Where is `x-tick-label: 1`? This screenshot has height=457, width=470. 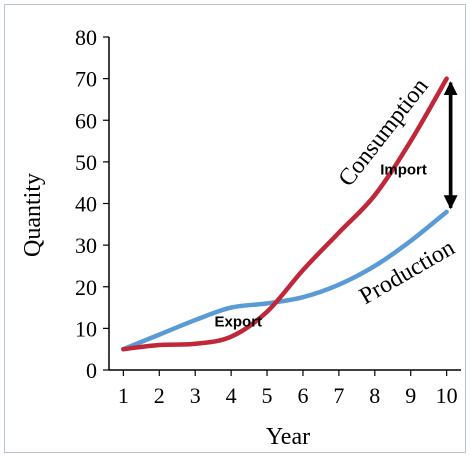
x-tick-label: 1 is located at coordinates (123, 395).